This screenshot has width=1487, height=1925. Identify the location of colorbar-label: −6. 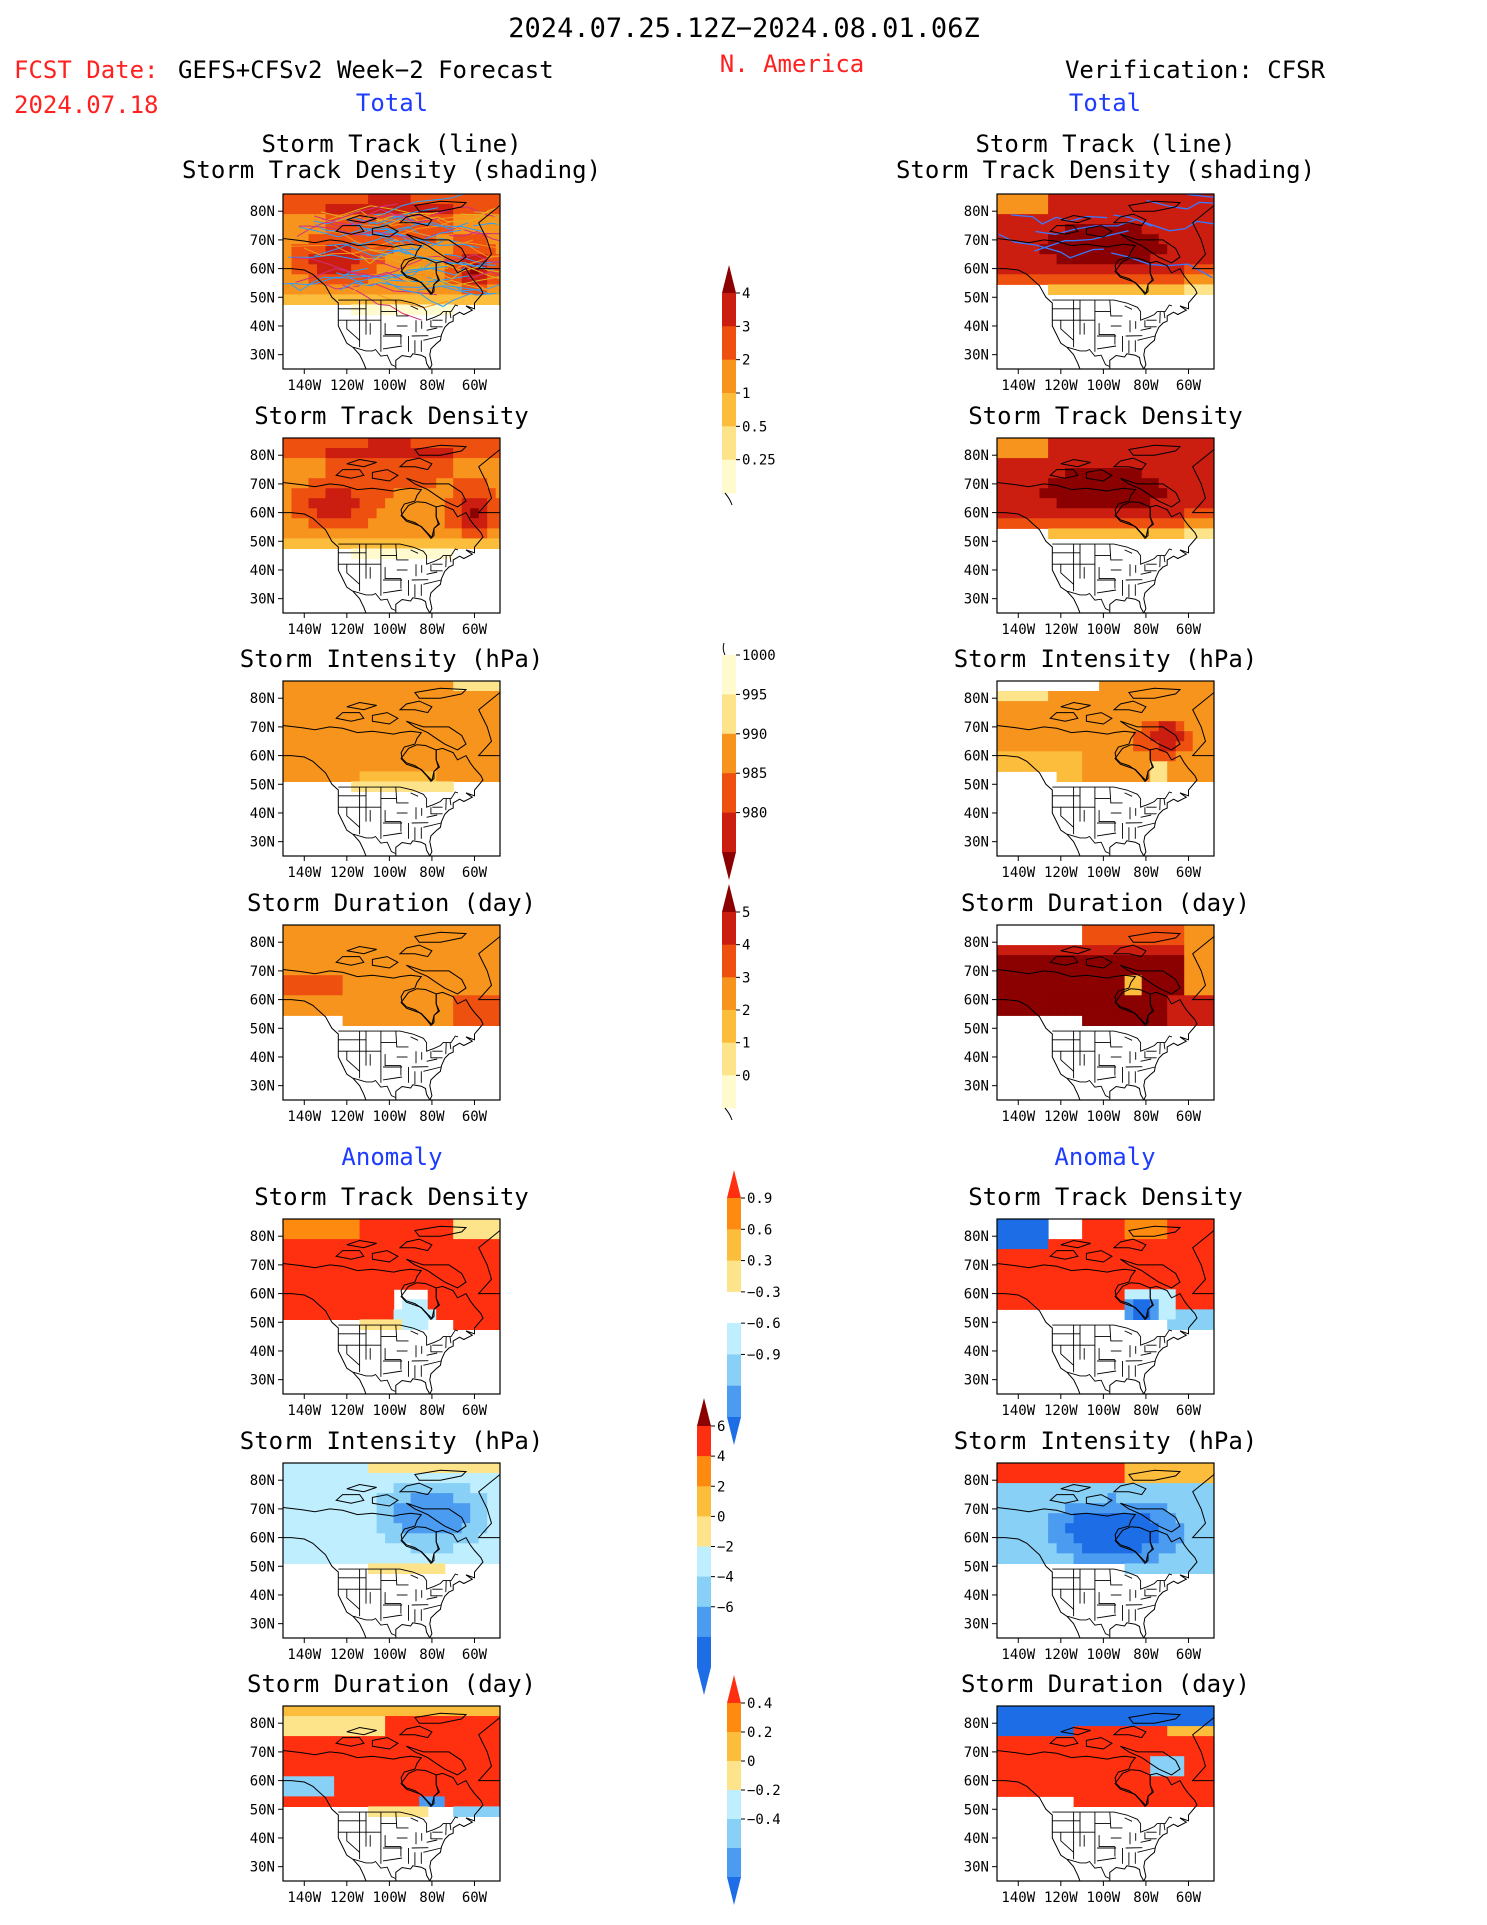
(725, 1608).